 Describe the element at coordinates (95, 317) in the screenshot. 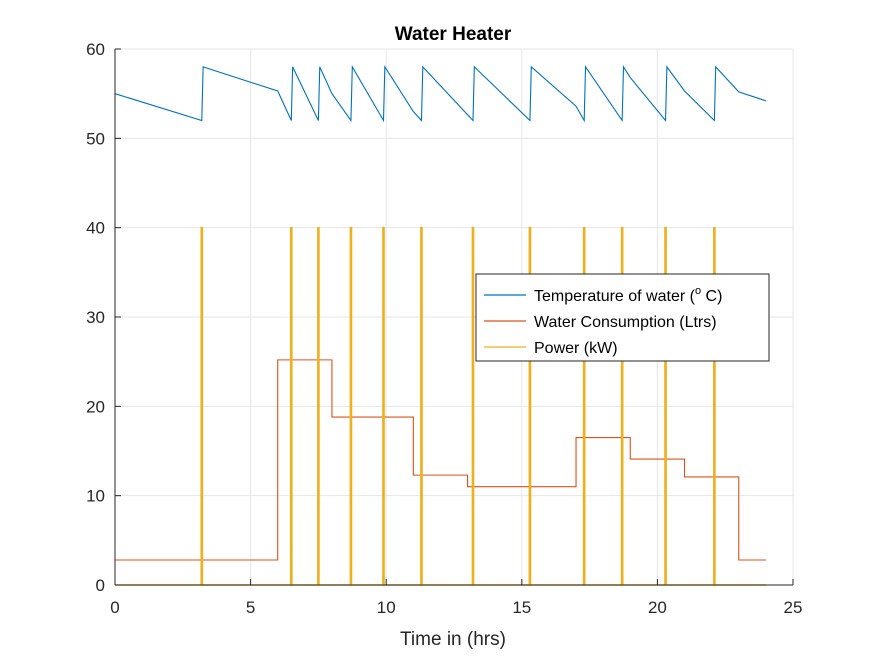

I see `y-tick-label: 30` at that location.